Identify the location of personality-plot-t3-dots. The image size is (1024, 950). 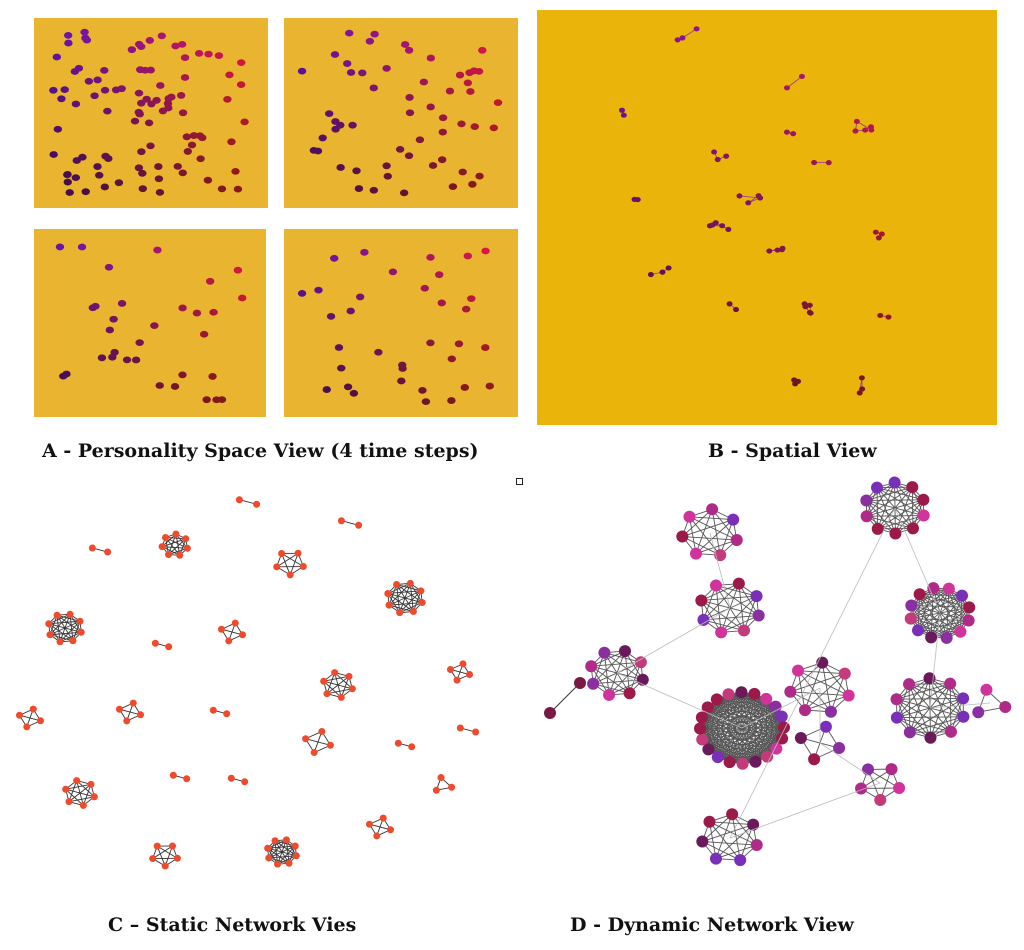
(151, 323).